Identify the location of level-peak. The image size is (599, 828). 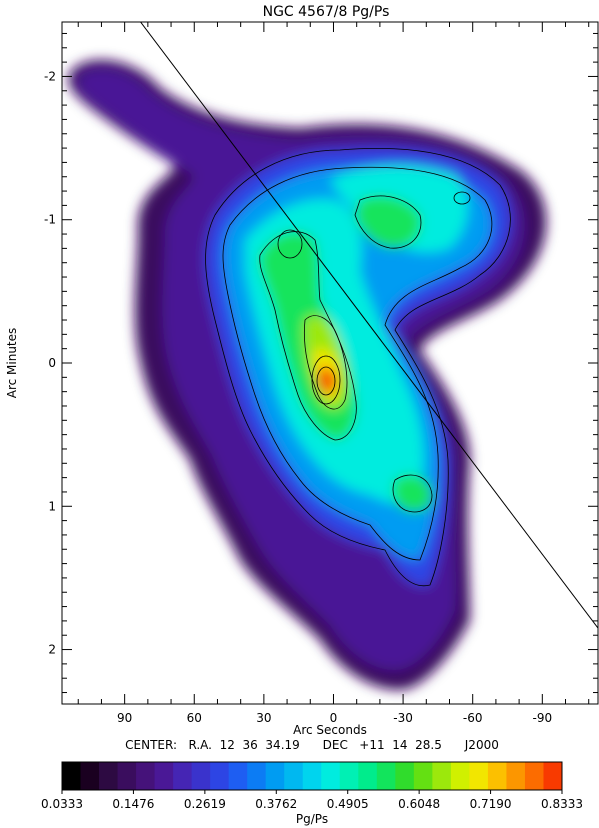
(326, 381).